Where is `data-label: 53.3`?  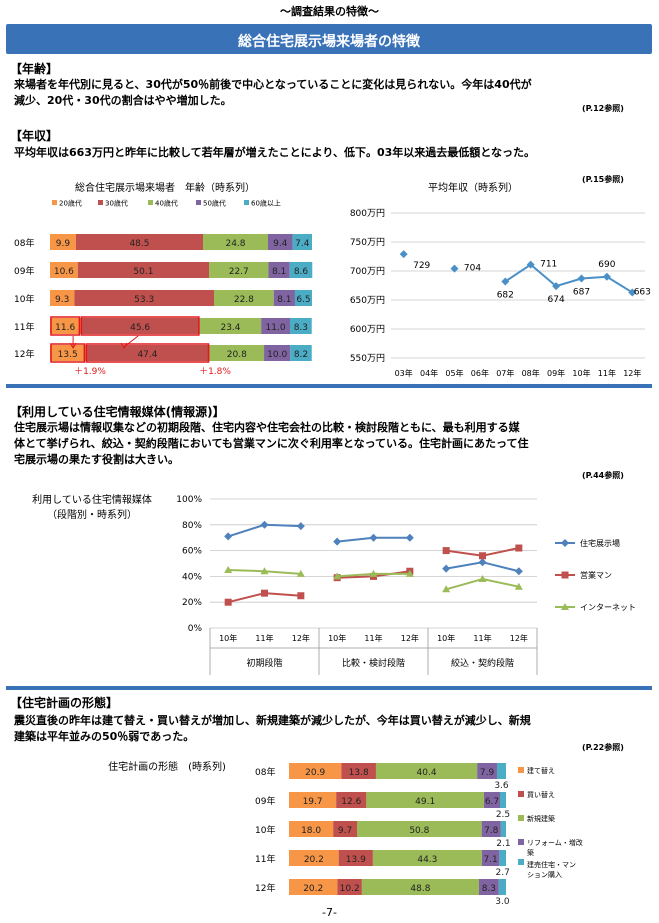
data-label: 53.3 is located at coordinates (144, 300).